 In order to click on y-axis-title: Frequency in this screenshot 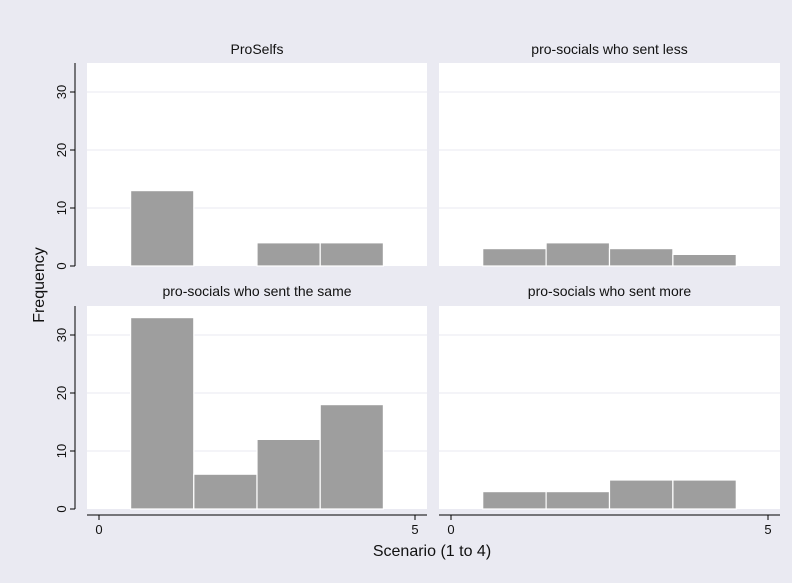, I will do `click(39, 285)`.